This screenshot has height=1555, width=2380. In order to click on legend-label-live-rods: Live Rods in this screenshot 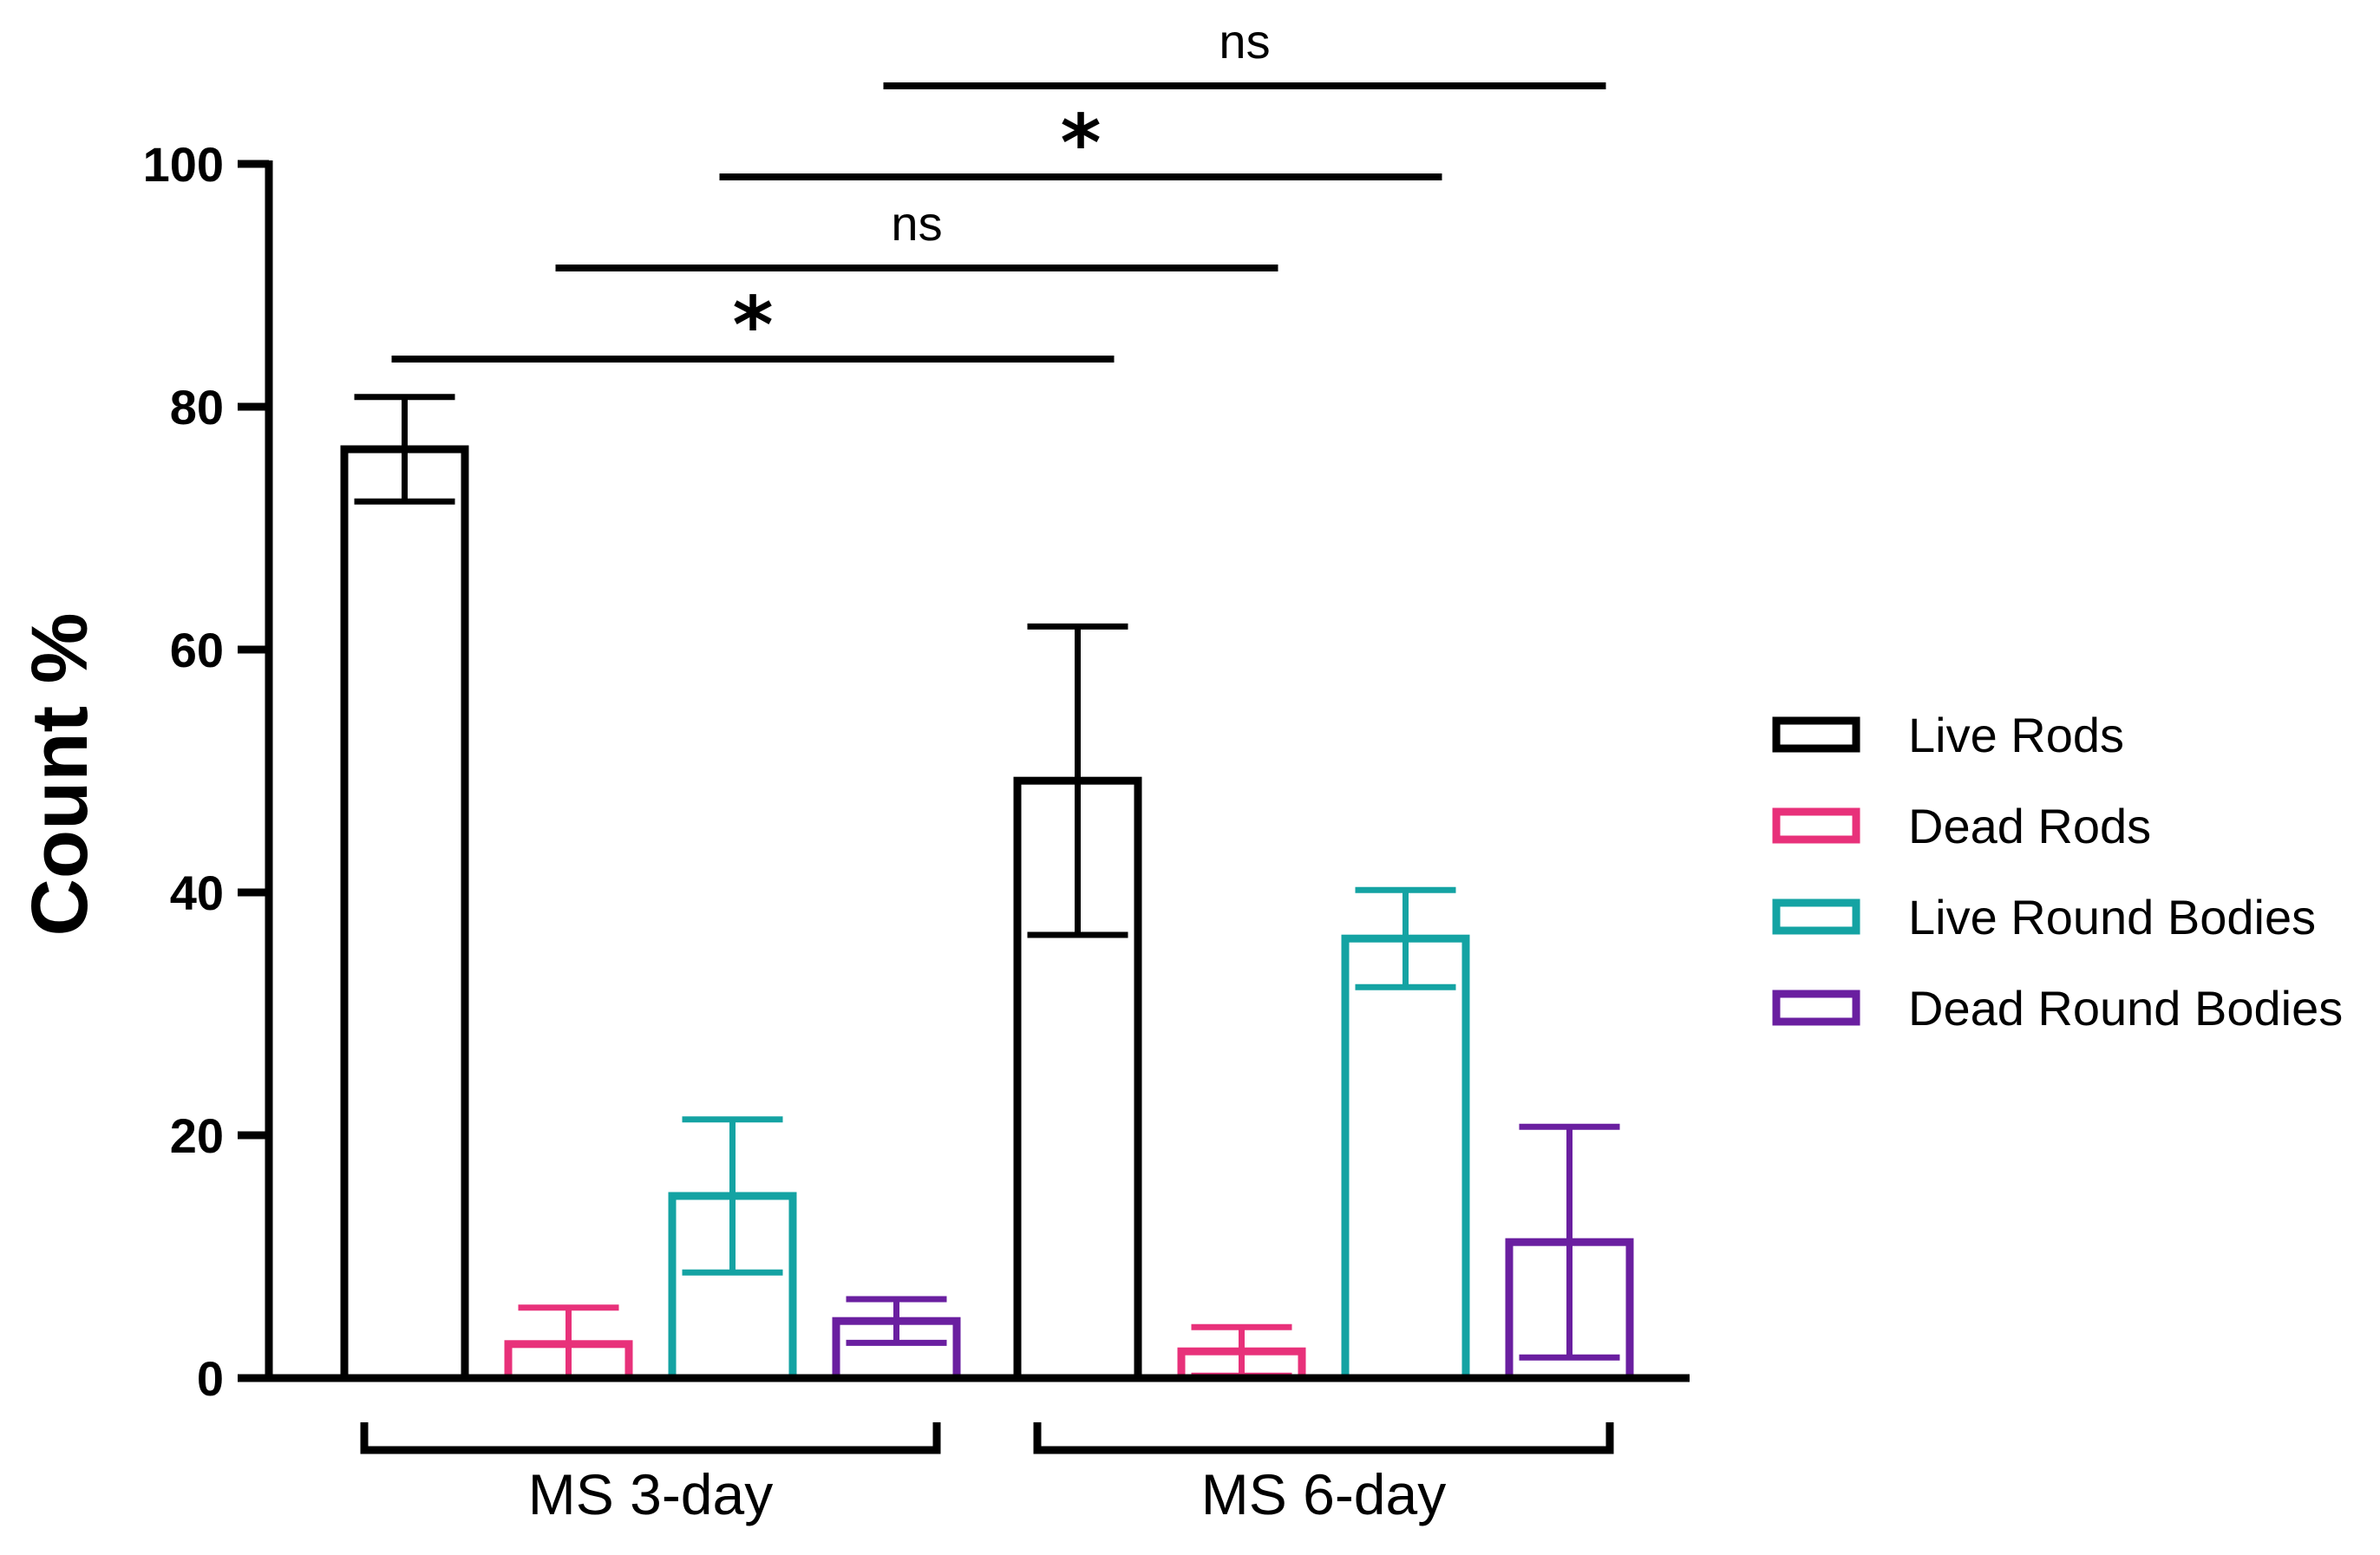, I will do `click(2016, 735)`.